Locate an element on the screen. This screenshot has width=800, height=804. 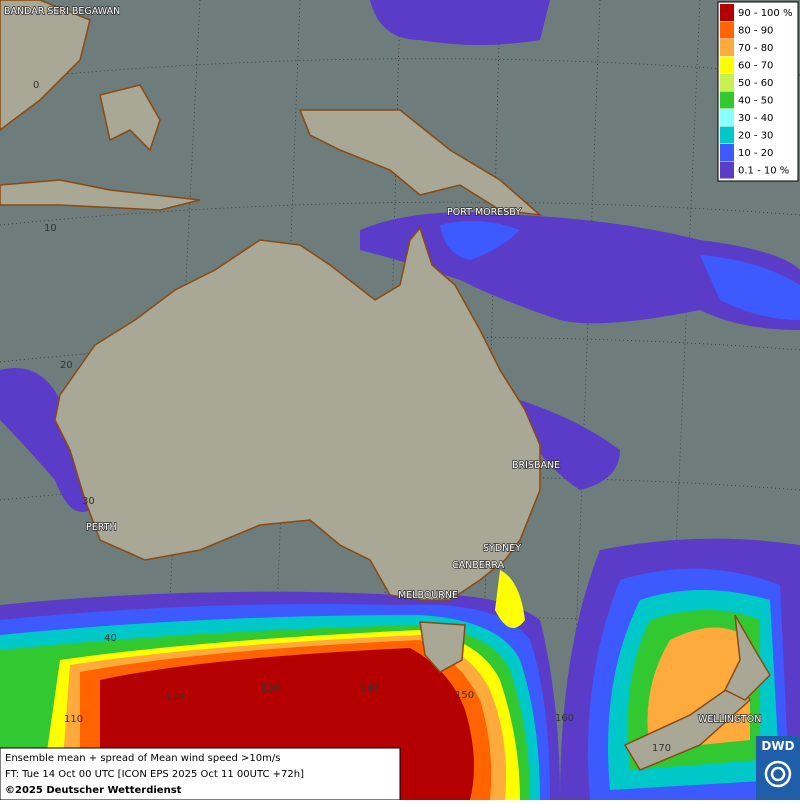
grid-label: 120 is located at coordinates (174, 697).